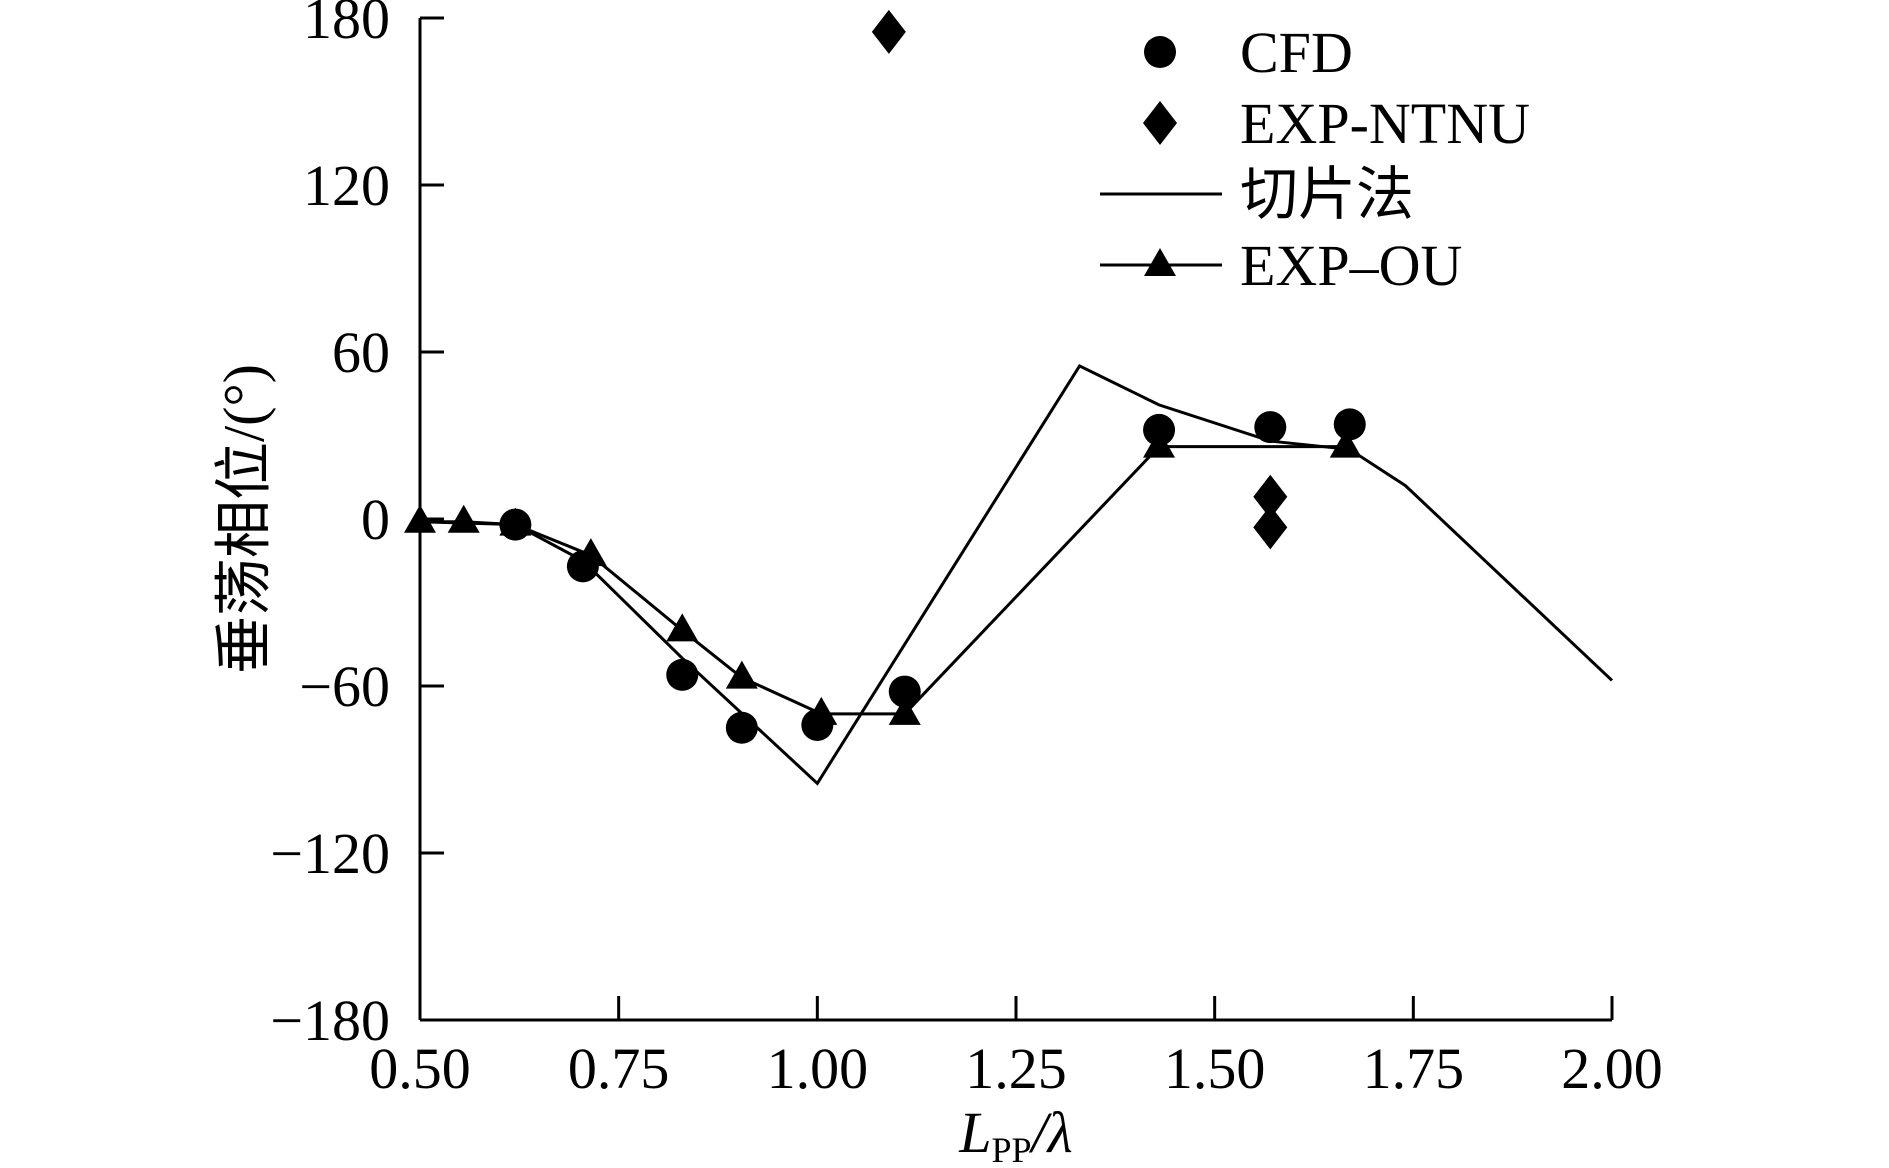  What do you see at coordinates (243, 519) in the screenshot?
I see `y-axis-title: 垂荡相位/(°)` at bounding box center [243, 519].